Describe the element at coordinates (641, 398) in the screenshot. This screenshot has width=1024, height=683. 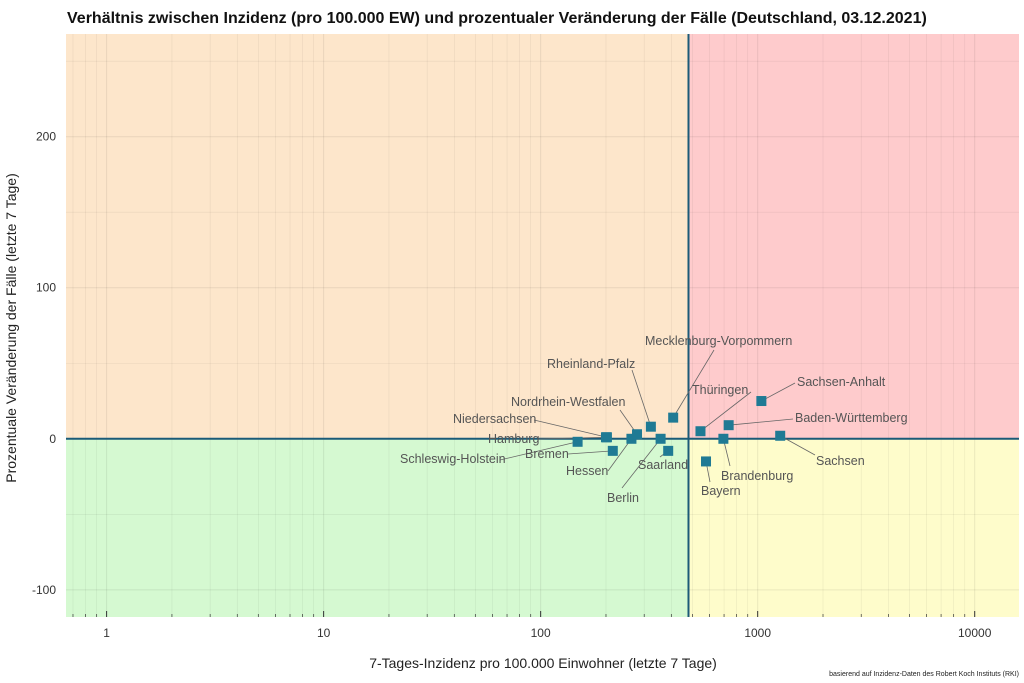
I see `leader-line-rheinland-pfalz` at that location.